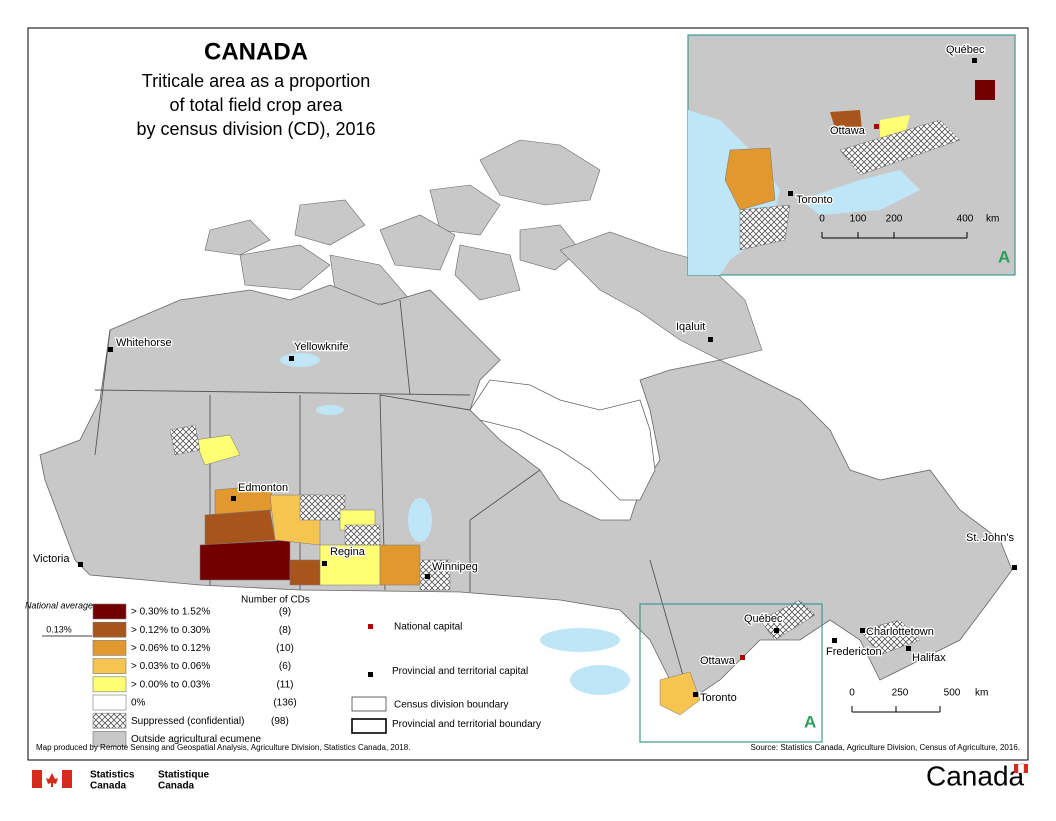 Image resolution: width=1056 pixels, height=821 pixels. I want to click on symbol-label: Provincial and territorial boundary, so click(466, 724).